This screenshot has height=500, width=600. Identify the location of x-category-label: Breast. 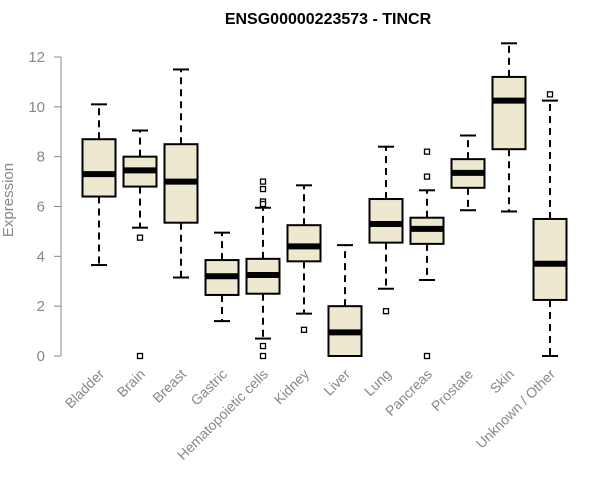
(169, 386).